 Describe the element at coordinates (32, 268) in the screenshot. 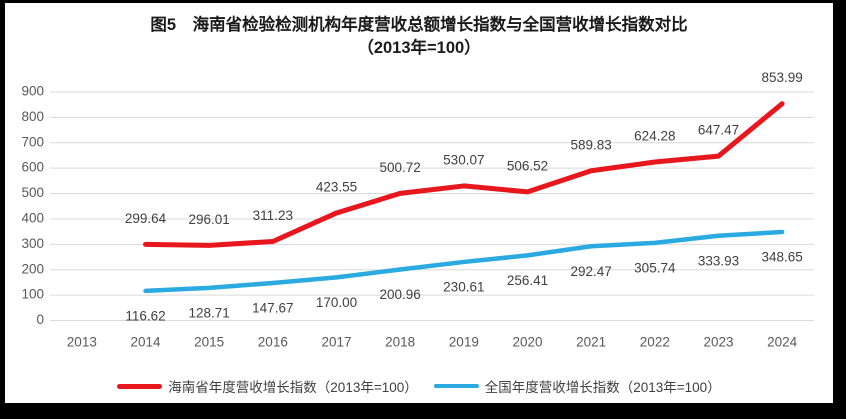

I see `y-tick-label: 200` at that location.